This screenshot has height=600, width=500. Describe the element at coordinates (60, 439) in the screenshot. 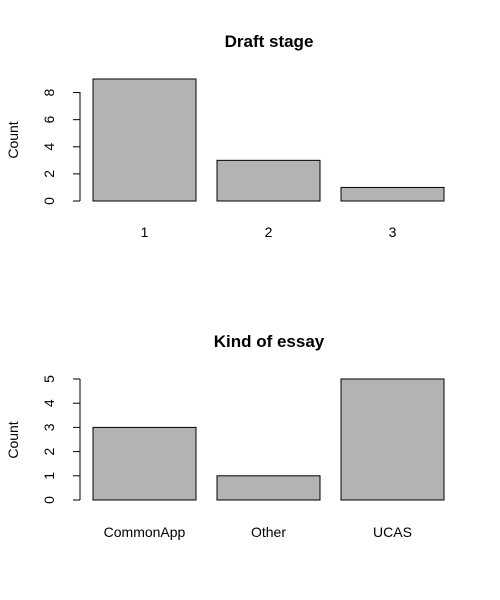

I see `y-axis-ticks: 0 1 2 3 4 5` at that location.